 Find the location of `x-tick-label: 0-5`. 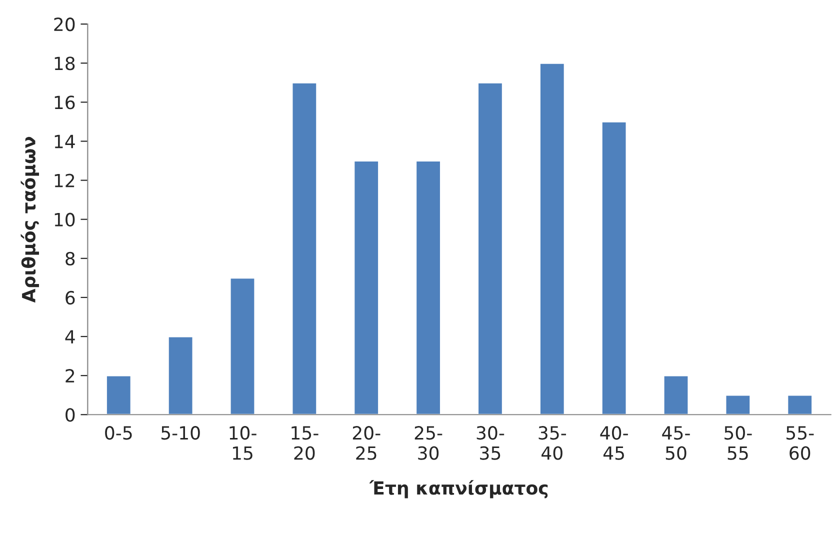

x-tick-label: 0-5 is located at coordinates (118, 433).